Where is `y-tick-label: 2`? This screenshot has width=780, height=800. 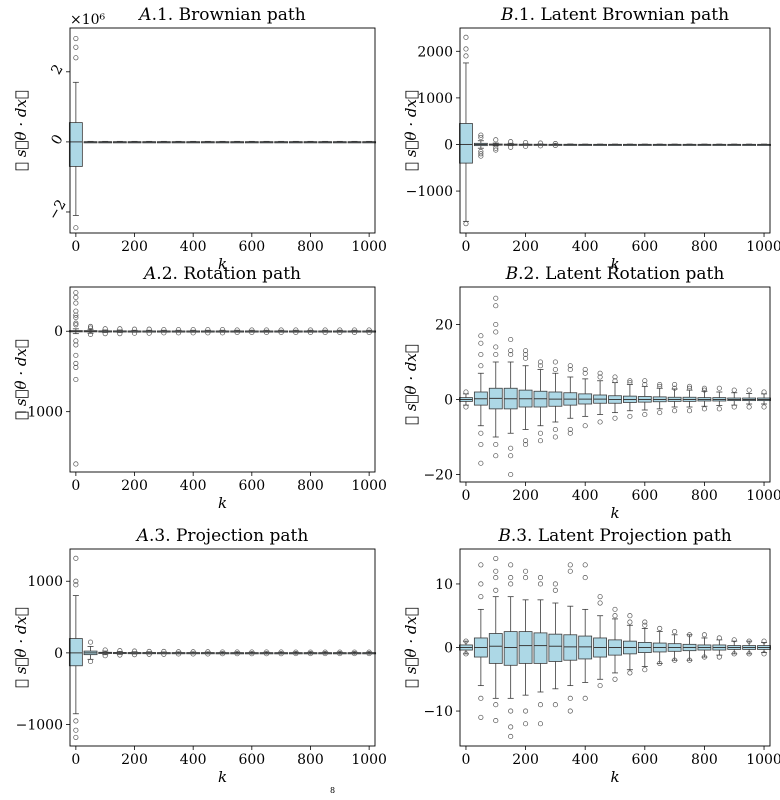
y-tick-label: 2 is located at coordinates (57, 70).